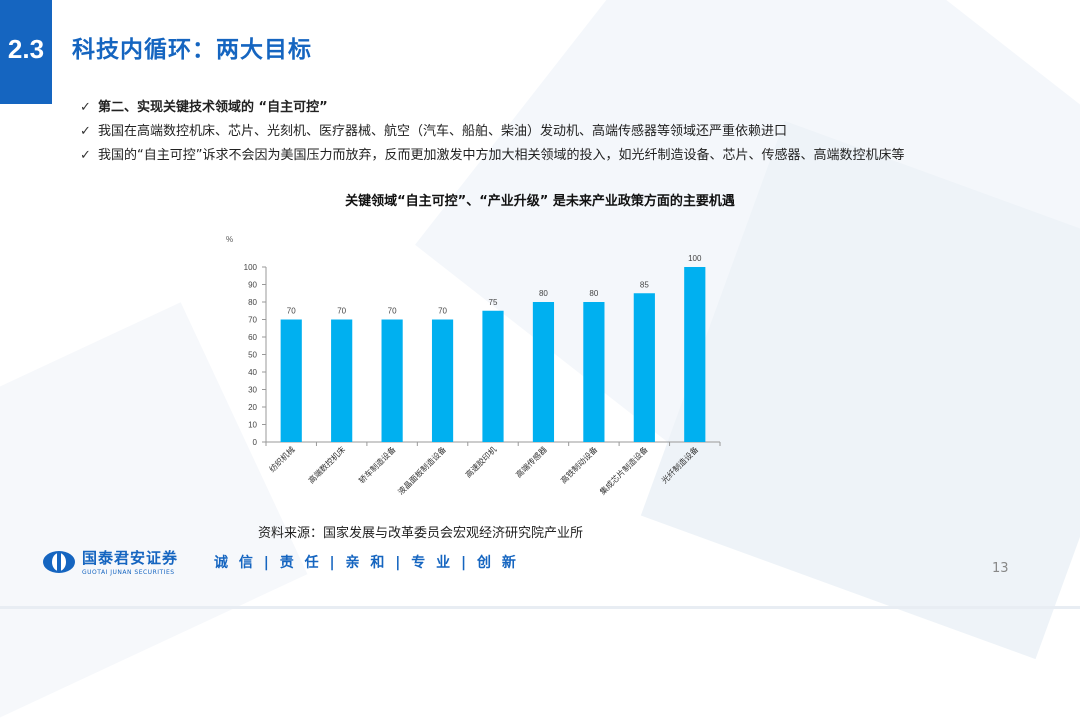 This screenshot has width=1080, height=718. What do you see at coordinates (679, 464) in the screenshot?
I see `x-tick-label: 光纤制造设备` at bounding box center [679, 464].